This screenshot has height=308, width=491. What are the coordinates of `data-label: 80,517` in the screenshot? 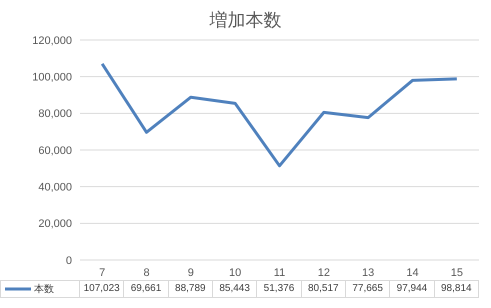 It's located at (324, 289).